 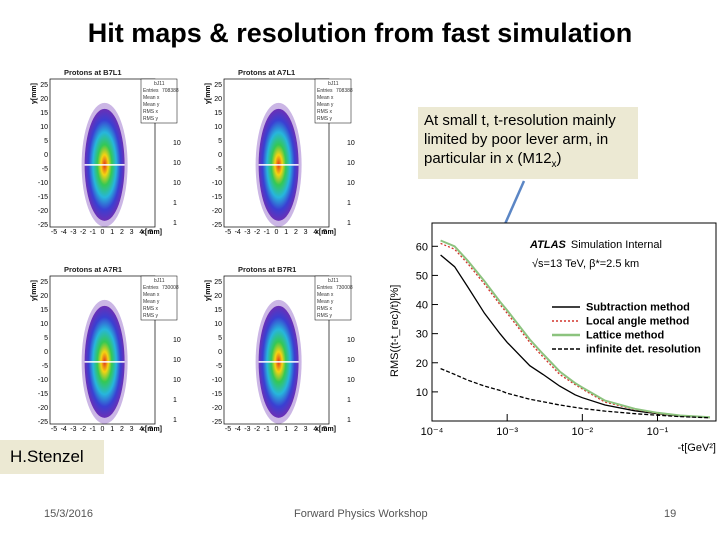 I want to click on hitmap-x-tick: -2, so click(x=83, y=429).